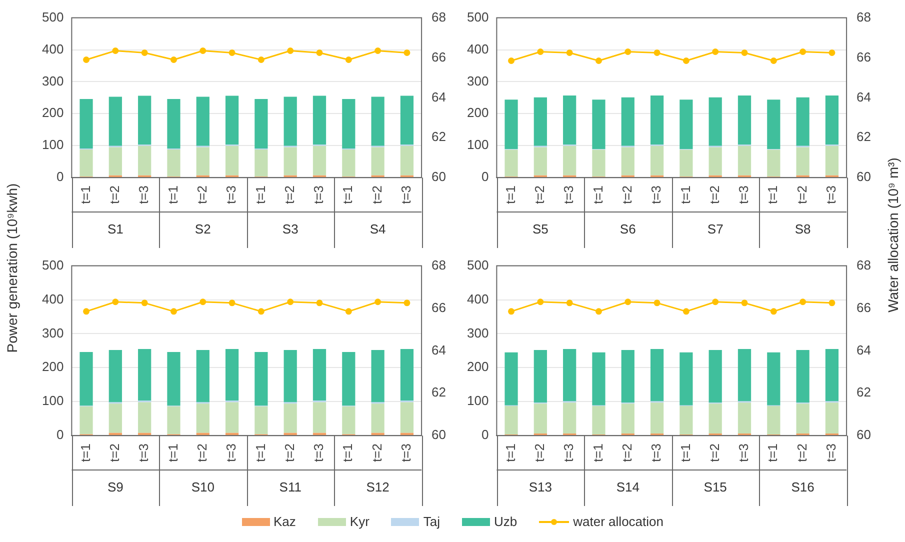 This screenshot has width=905, height=542. What do you see at coordinates (540, 487) in the screenshot?
I see `text: S13` at bounding box center [540, 487].